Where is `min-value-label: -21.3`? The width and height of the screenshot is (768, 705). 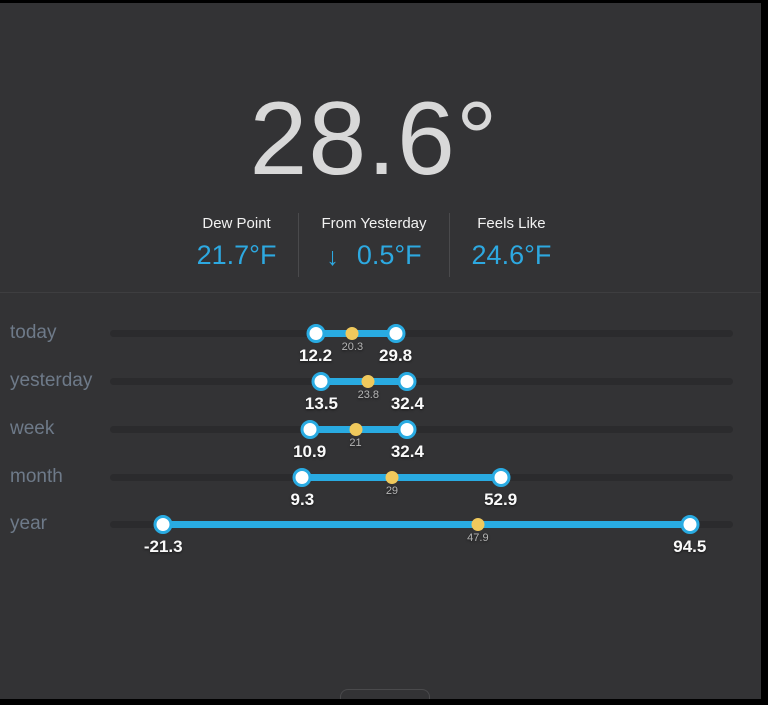 min-value-label: -21.3 is located at coordinates (163, 546).